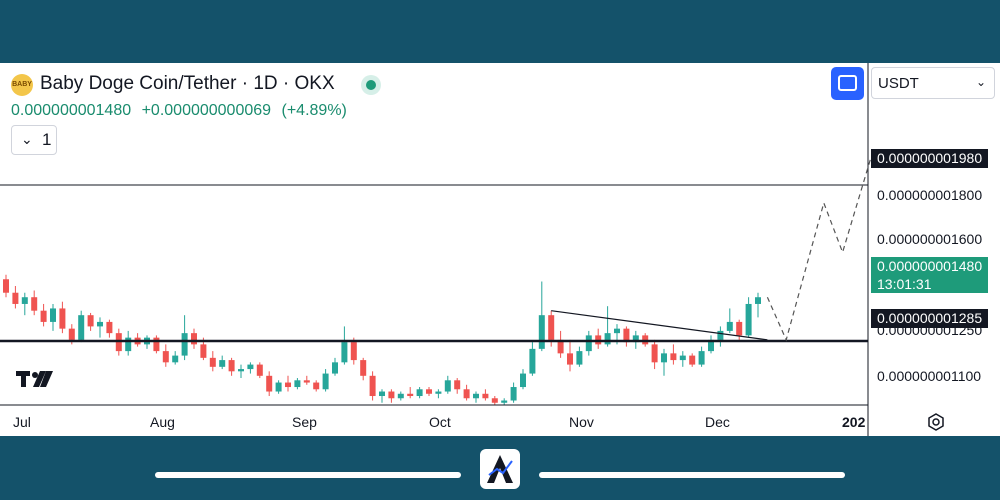 Image resolution: width=1000 pixels, height=500 pixels. I want to click on market-status-icon, so click(371, 85).